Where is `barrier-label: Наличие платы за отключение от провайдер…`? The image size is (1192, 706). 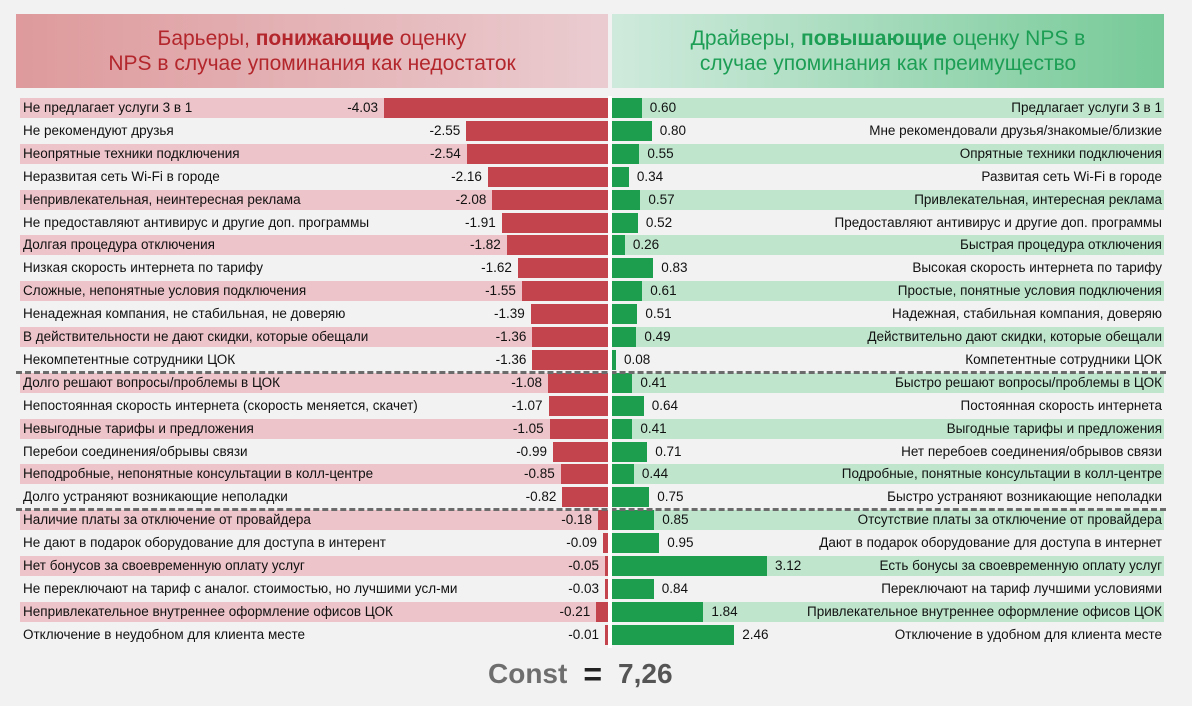 barrier-label: Наличие платы за отключение от провайдер… is located at coordinates (167, 520).